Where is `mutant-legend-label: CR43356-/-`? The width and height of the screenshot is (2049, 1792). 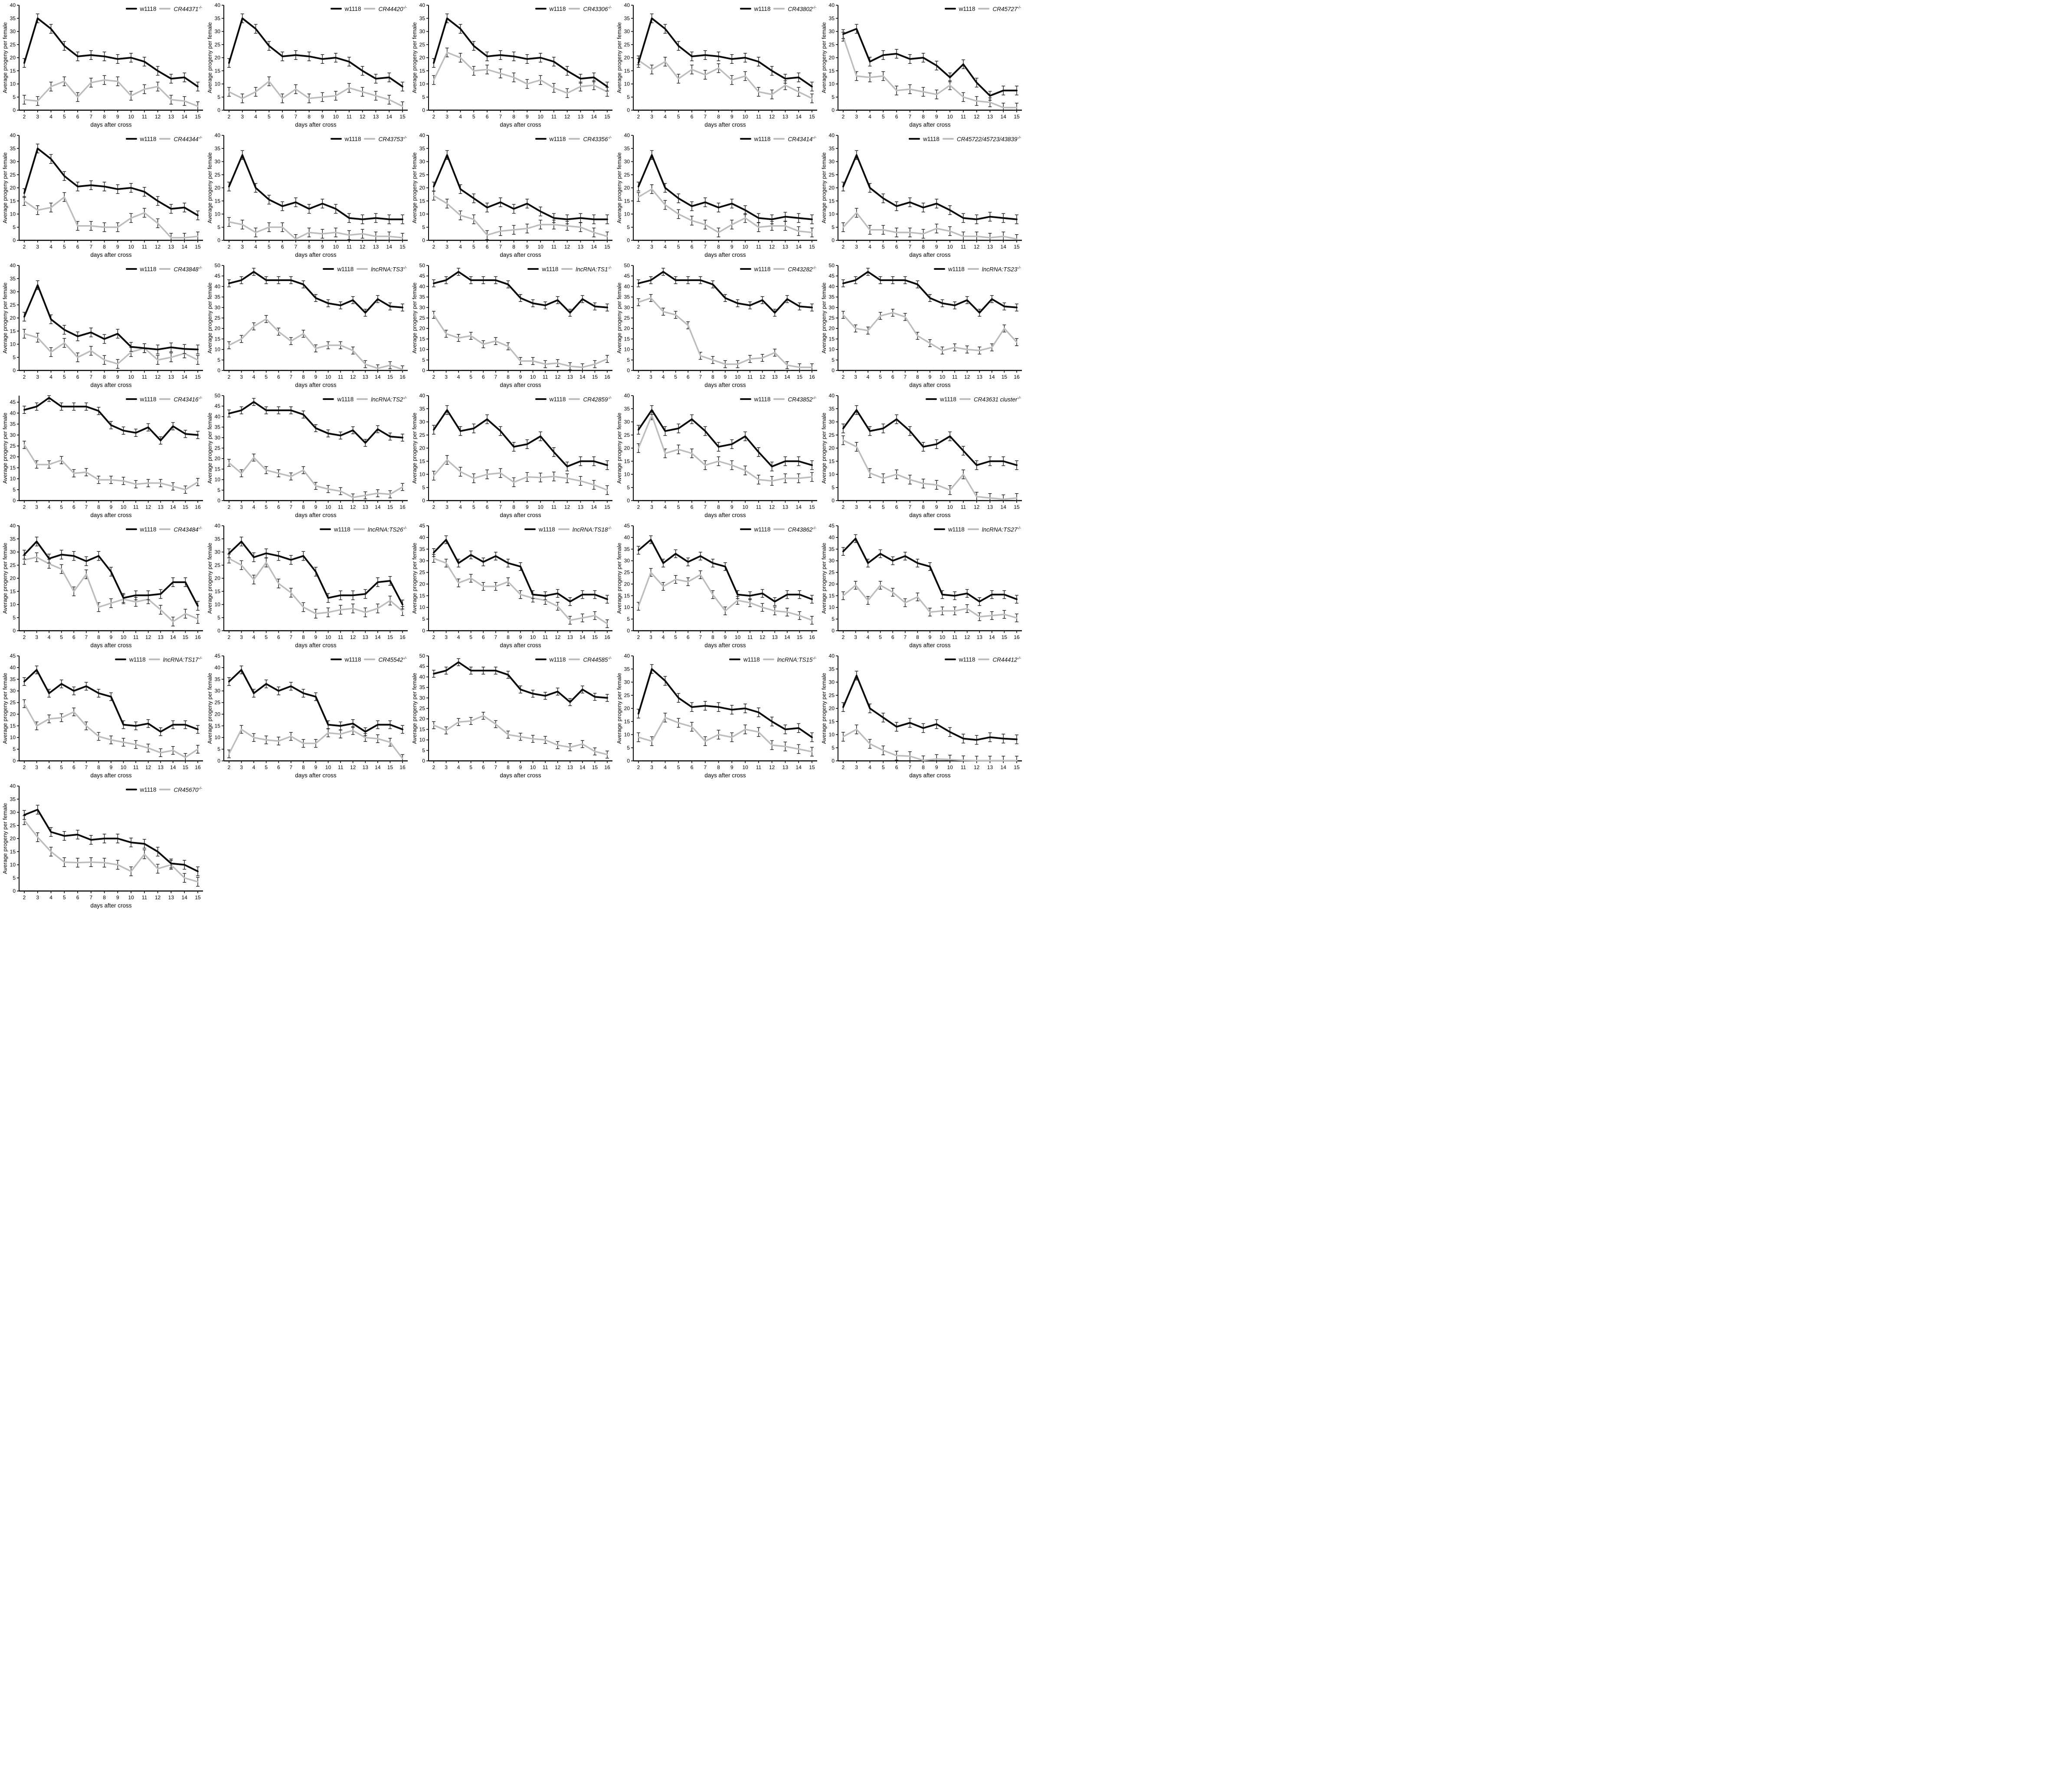 mutant-legend-label: CR43356-/- is located at coordinates (597, 139).